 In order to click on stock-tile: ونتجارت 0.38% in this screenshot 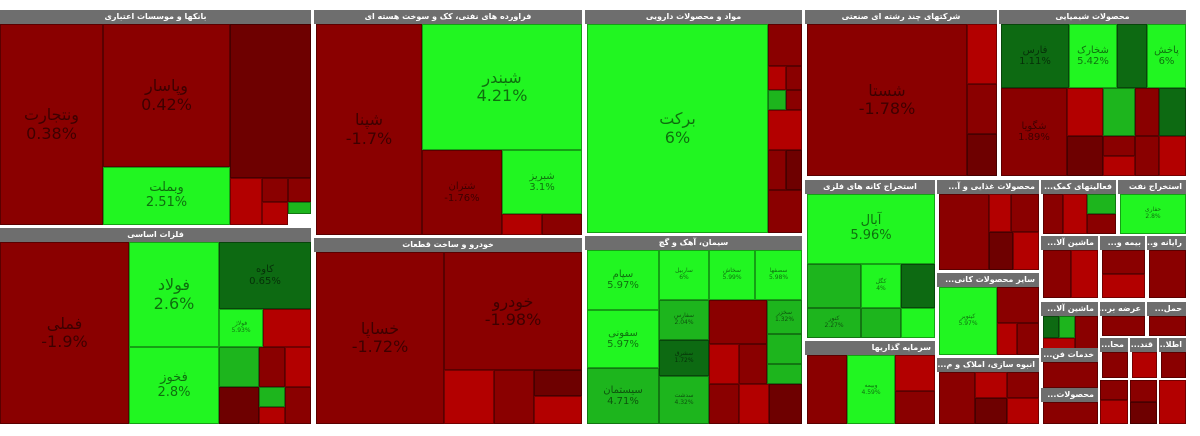, I will do `click(51, 124)`.